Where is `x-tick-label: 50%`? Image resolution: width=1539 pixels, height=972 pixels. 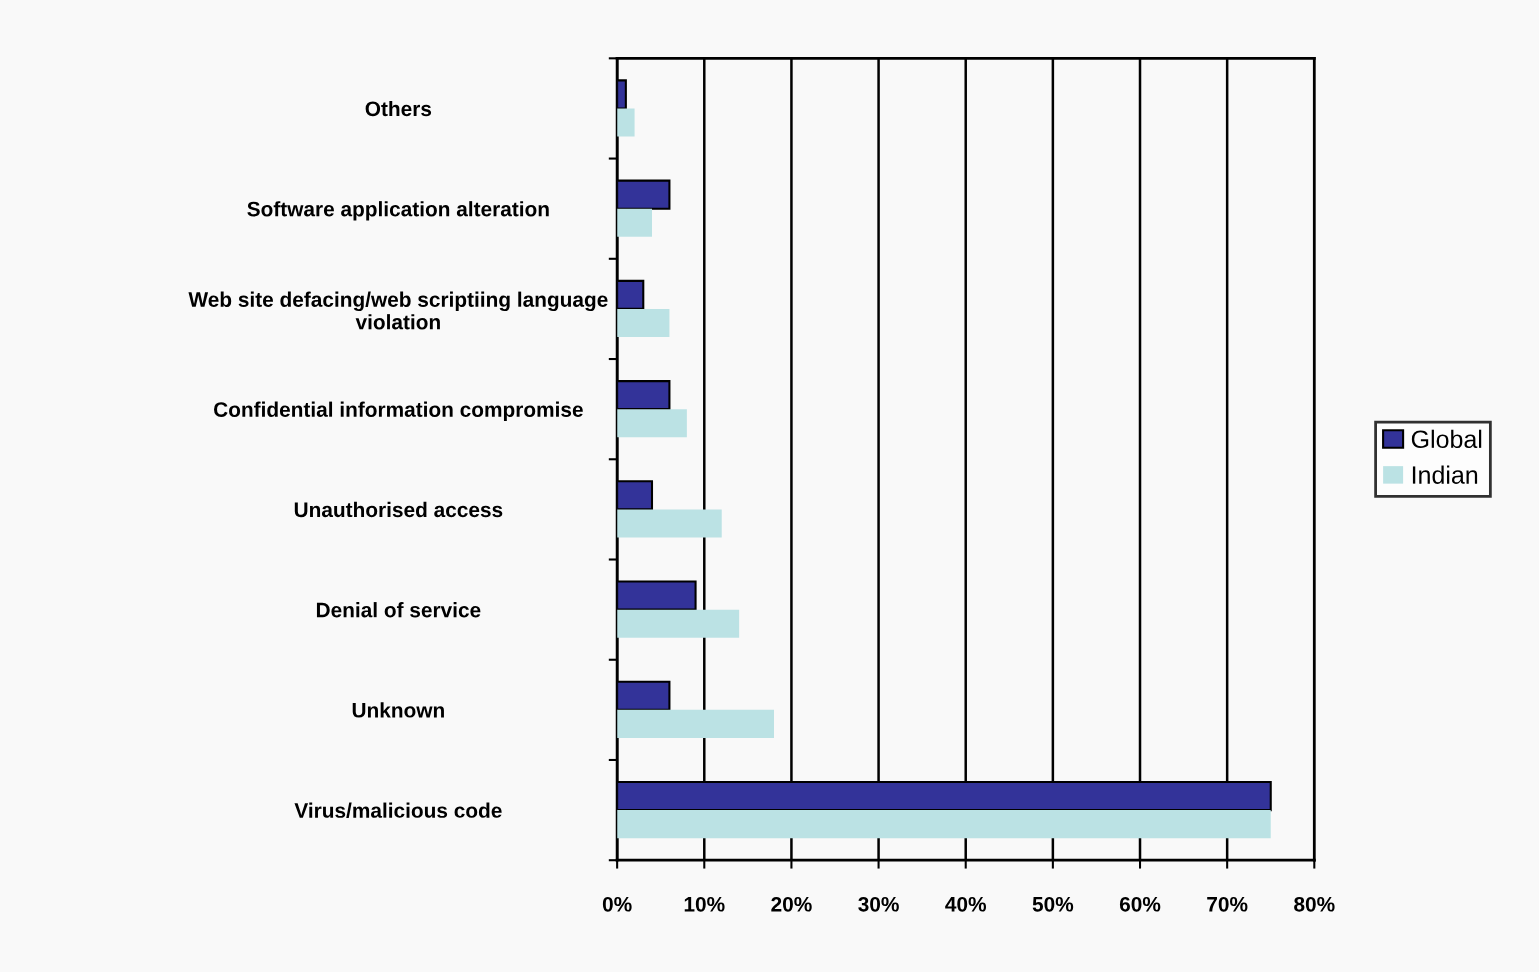 x-tick-label: 50% is located at coordinates (1053, 904).